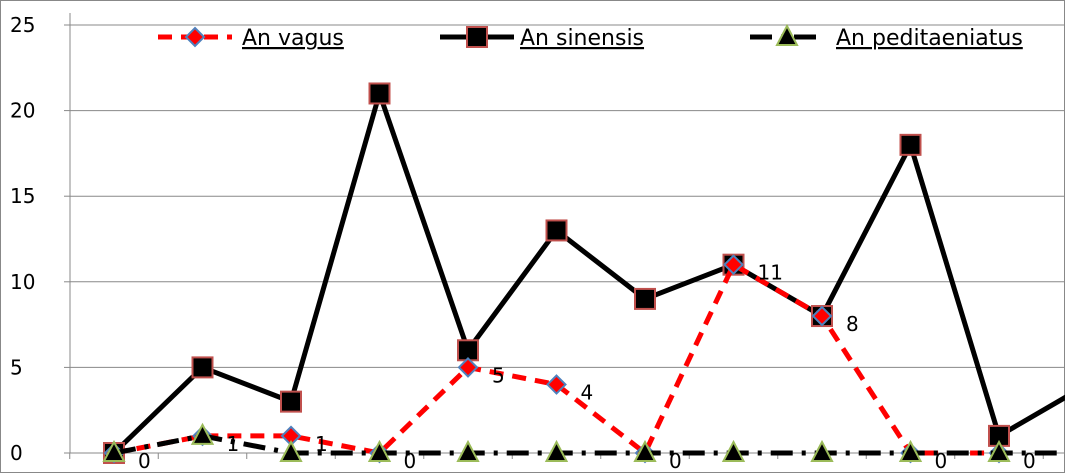  What do you see at coordinates (22, 196) in the screenshot?
I see `y-tick-label: 15` at bounding box center [22, 196].